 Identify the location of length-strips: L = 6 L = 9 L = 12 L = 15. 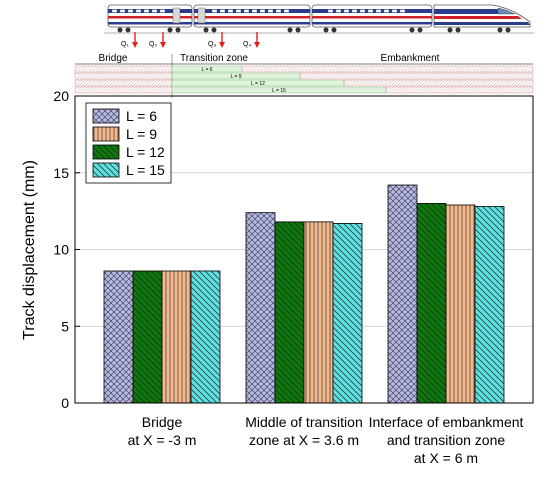
(304, 79).